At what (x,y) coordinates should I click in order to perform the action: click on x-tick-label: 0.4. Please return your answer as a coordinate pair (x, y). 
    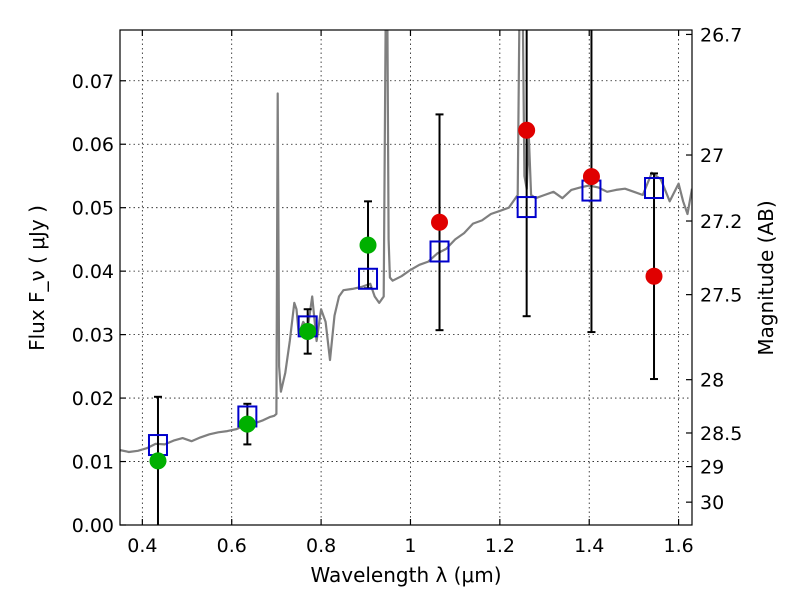
    Looking at the image, I should click on (142, 546).